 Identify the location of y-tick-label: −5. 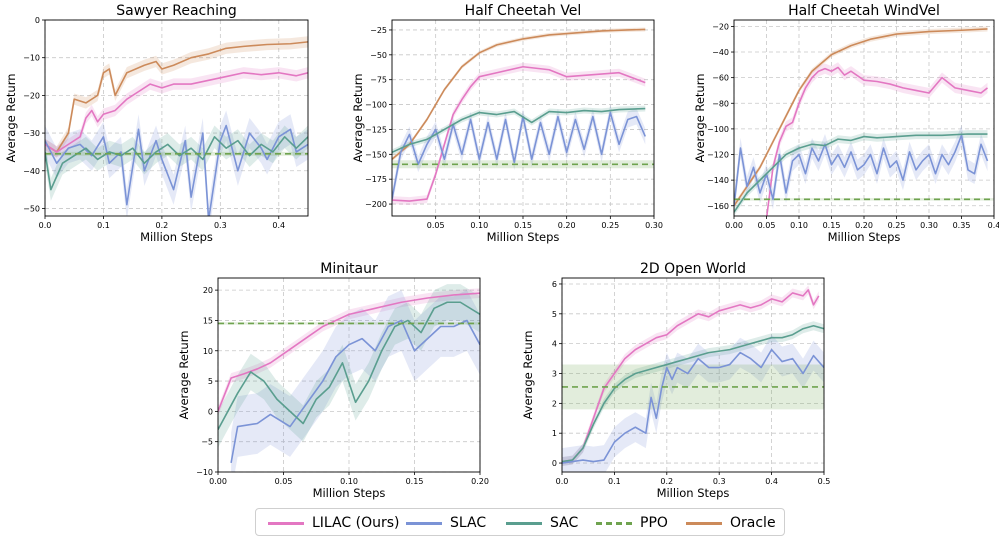
(207, 442).